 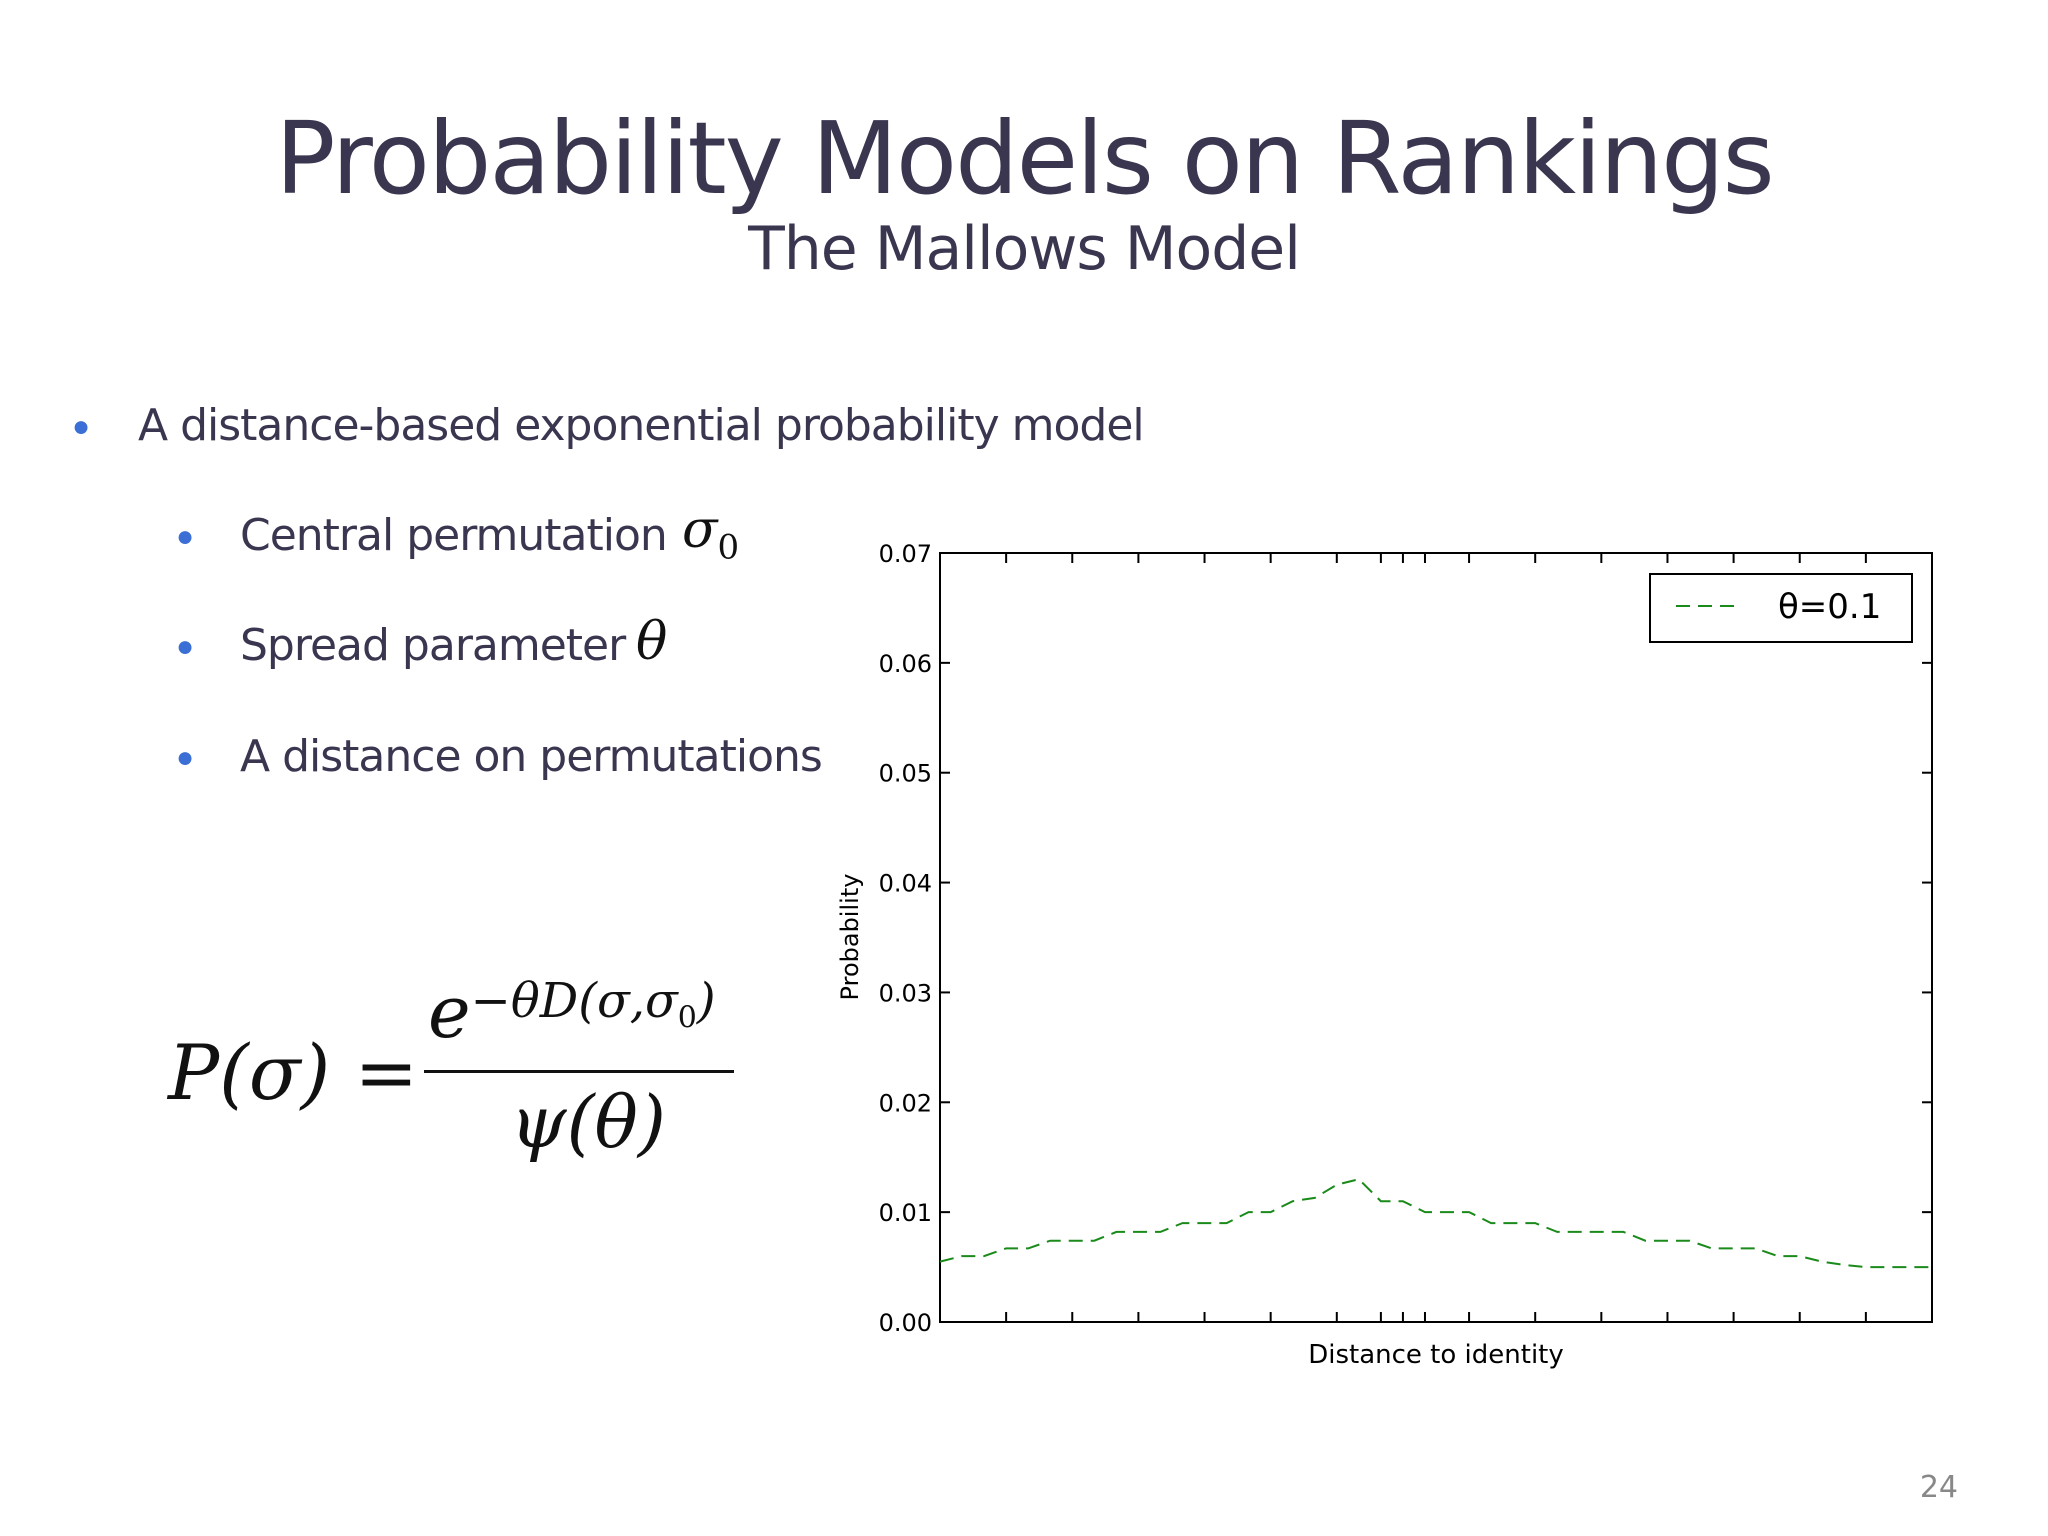 What do you see at coordinates (850, 937) in the screenshot?
I see `y-axis-label: Probability` at bounding box center [850, 937].